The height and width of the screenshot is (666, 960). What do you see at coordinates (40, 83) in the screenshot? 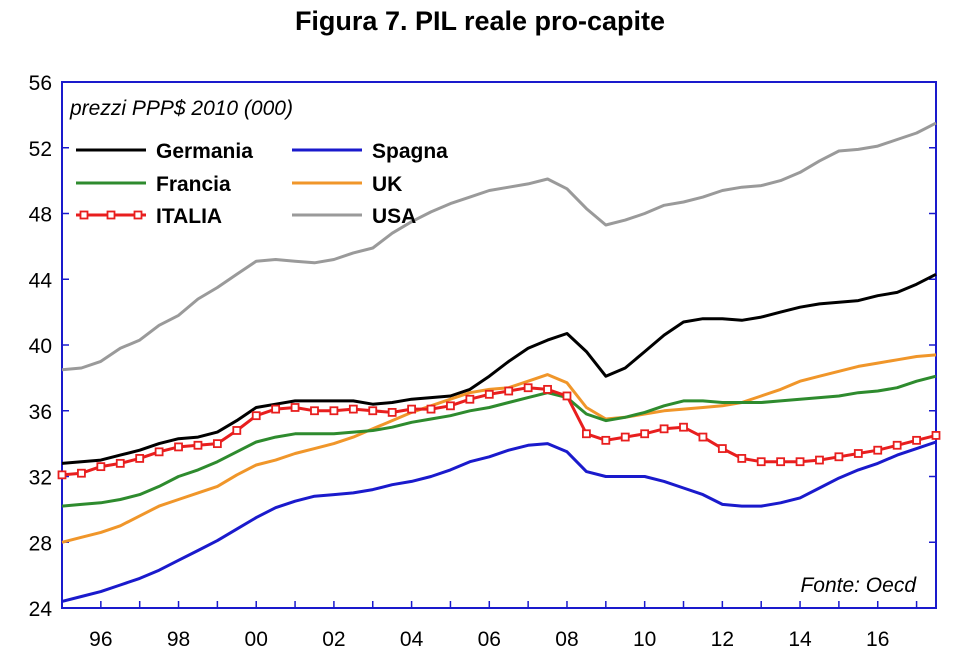
I see `y-tick-label: 56` at bounding box center [40, 83].